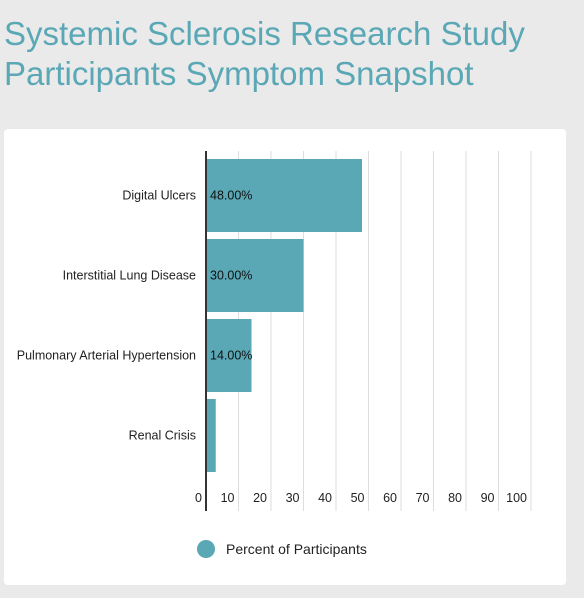 Image resolution: width=584 pixels, height=598 pixels. I want to click on category-label: Digital Ulcers, so click(159, 196).